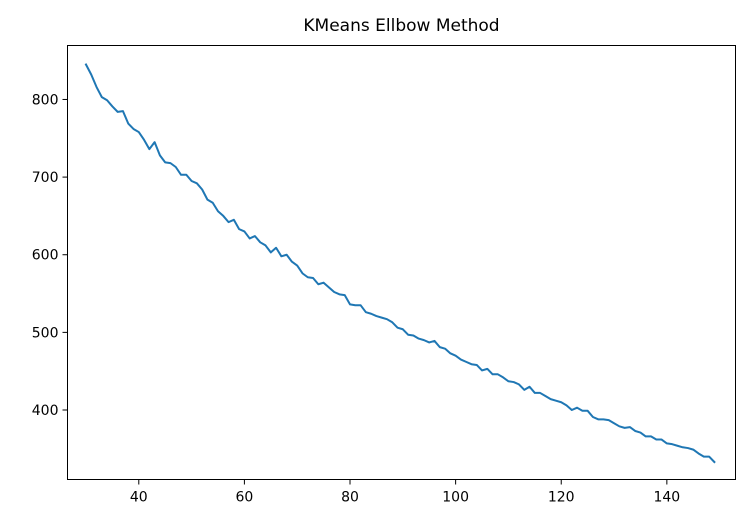  What do you see at coordinates (405, 492) in the screenshot?
I see `x-axis: 40 60 80 100 120 140` at bounding box center [405, 492].